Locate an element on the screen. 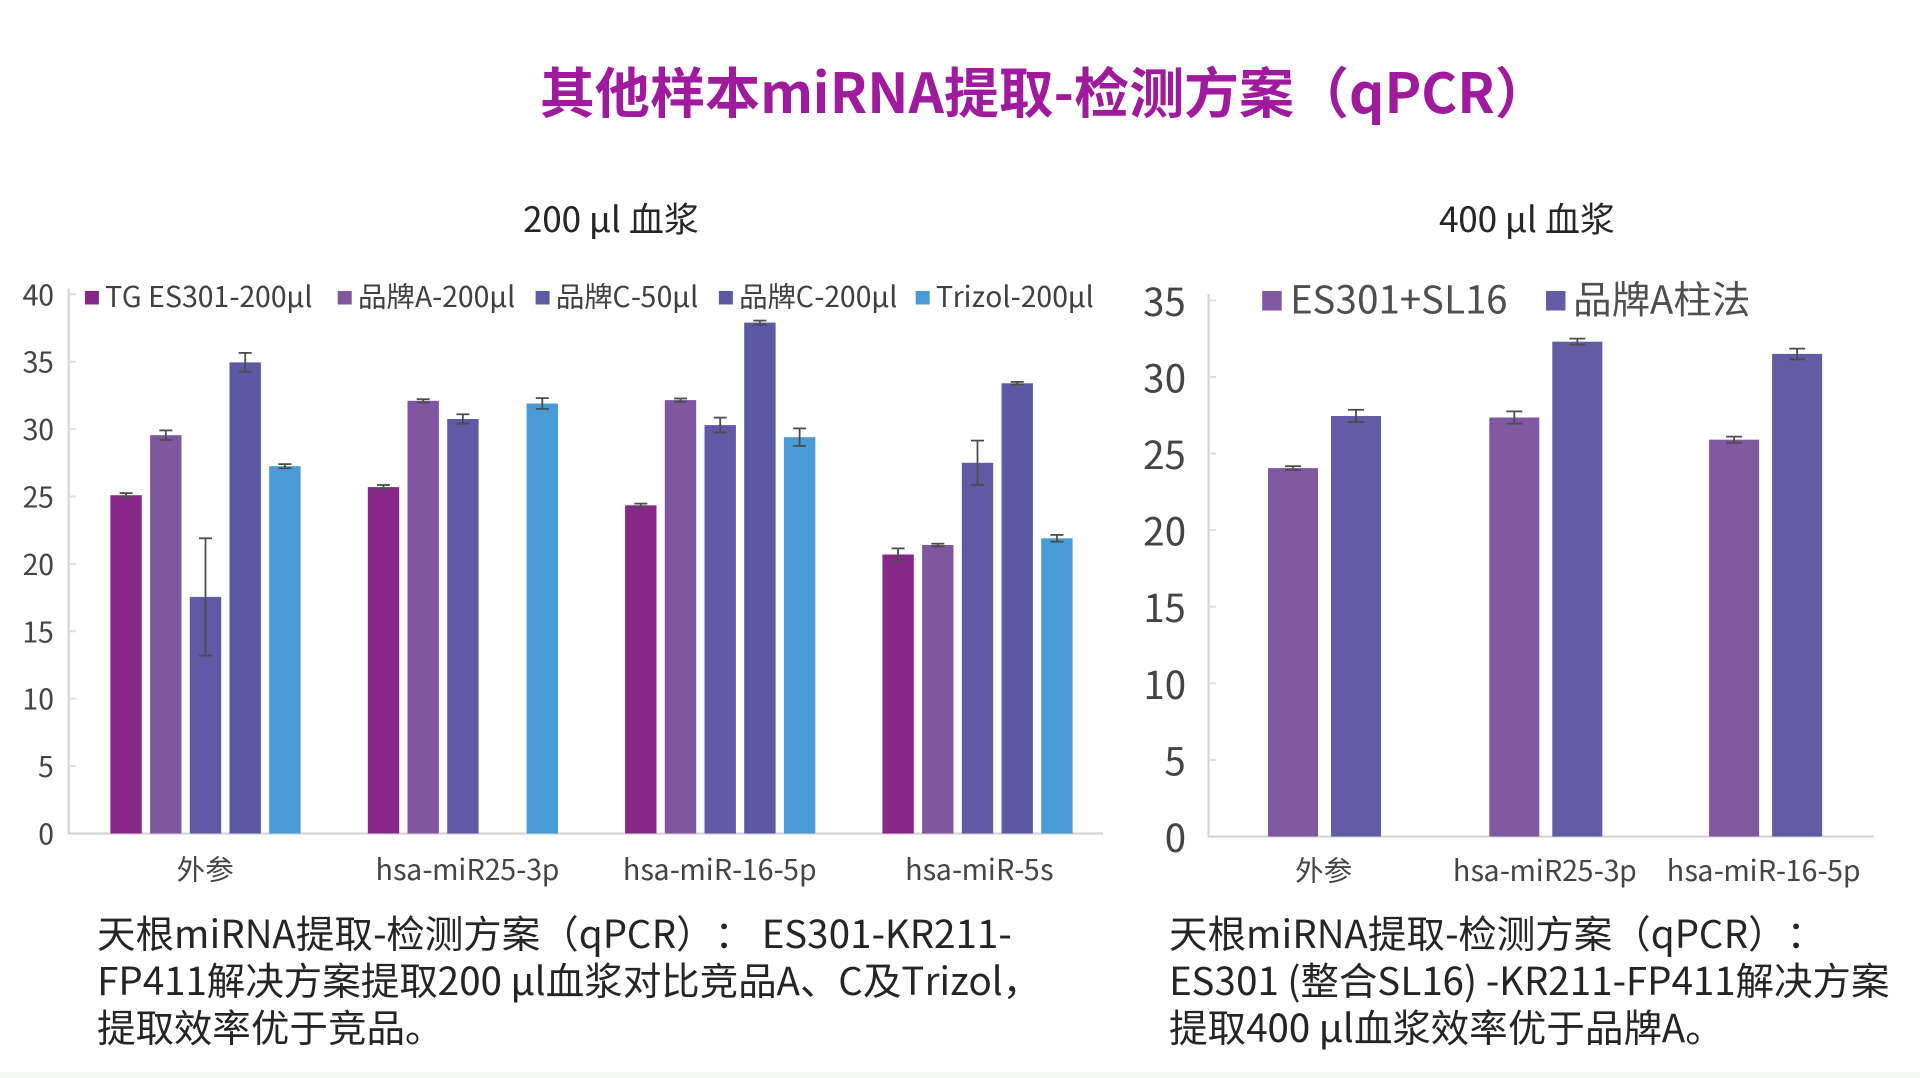 The width and height of the screenshot is (1920, 1078). svg-text: hsa-miR-5s is located at coordinates (979, 868).